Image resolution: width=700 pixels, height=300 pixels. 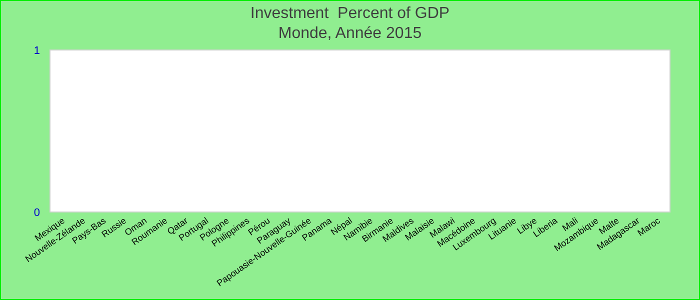 I want to click on y-tick-label: 0, so click(x=37, y=213).